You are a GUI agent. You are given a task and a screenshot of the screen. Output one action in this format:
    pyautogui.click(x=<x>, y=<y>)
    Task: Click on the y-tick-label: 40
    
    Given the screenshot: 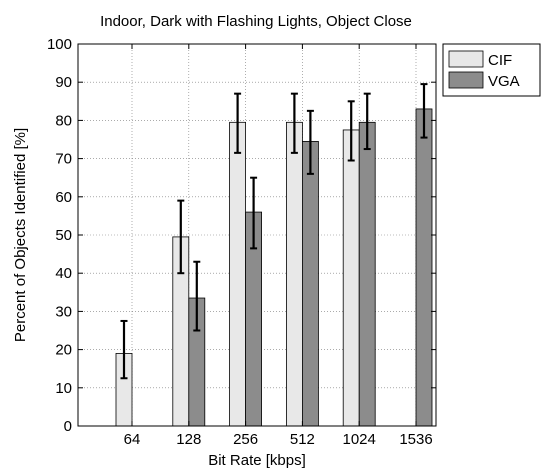 What is the action you would take?
    pyautogui.click(x=63, y=273)
    